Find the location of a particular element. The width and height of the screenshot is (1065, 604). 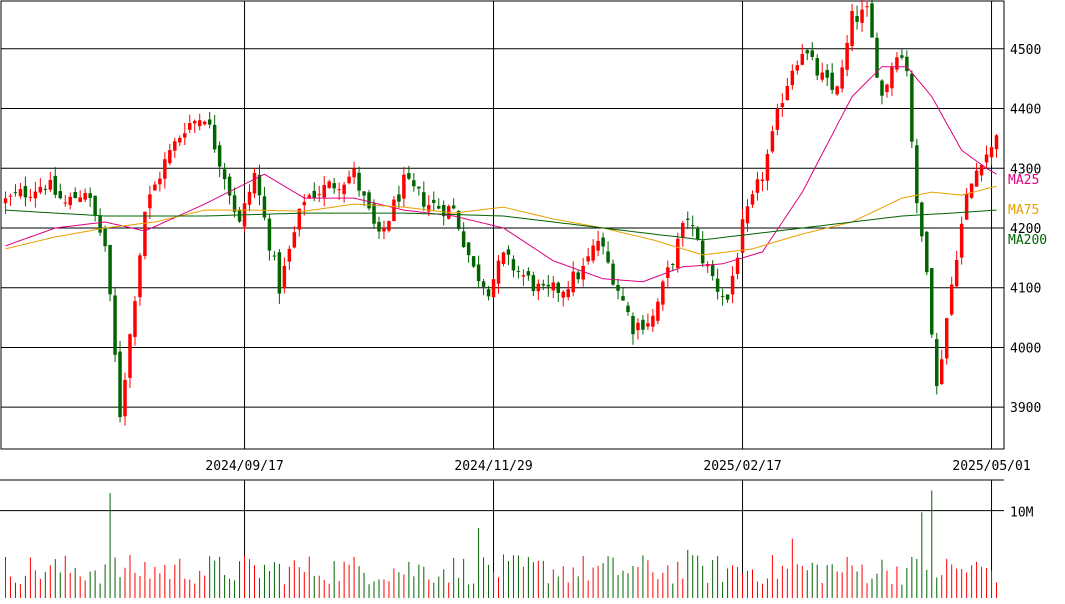

ma75-line is located at coordinates (501, 220).